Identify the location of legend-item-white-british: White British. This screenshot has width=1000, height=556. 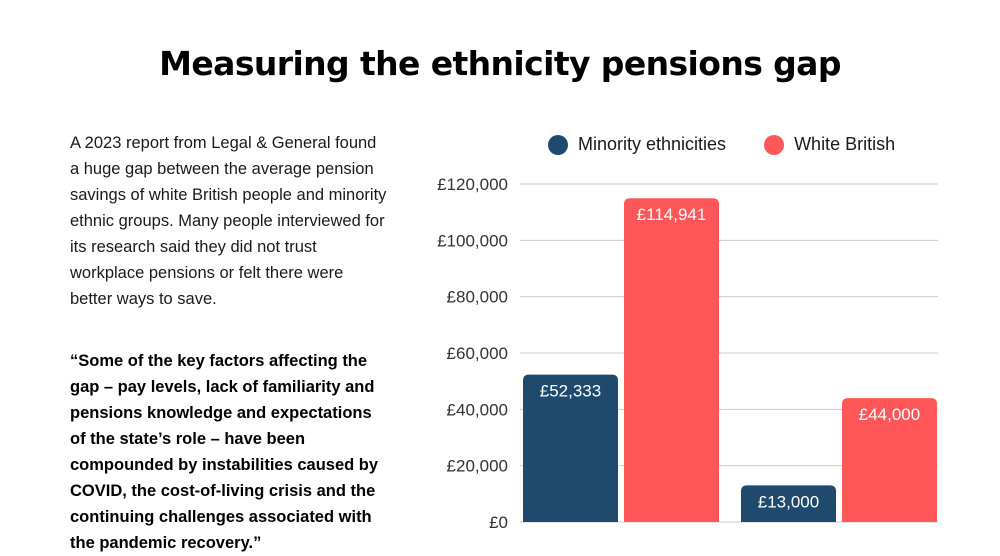
(829, 144).